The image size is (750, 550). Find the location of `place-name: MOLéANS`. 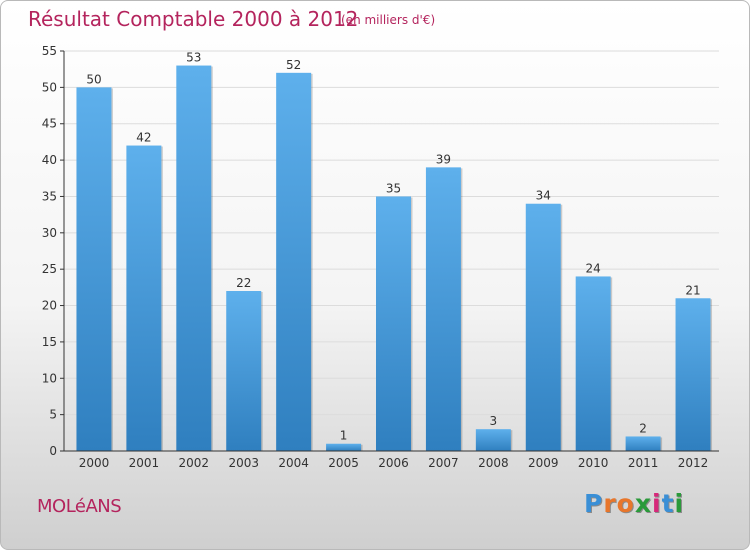

place-name: MOLéANS is located at coordinates (79, 506).